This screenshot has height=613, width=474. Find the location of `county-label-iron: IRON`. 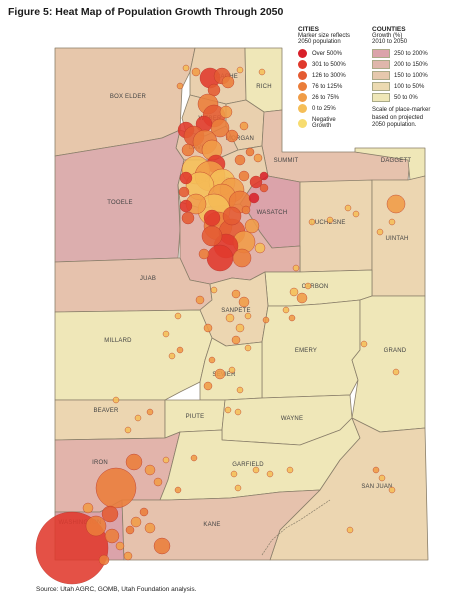

county-label-iron: IRON is located at coordinates (100, 463).